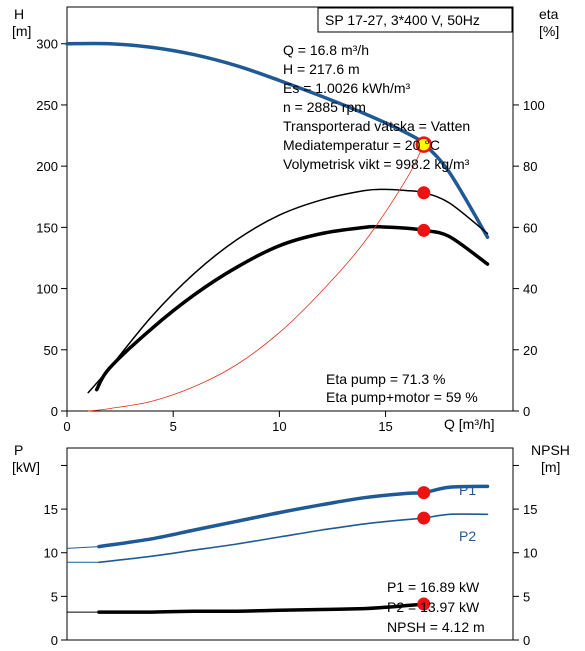  I want to click on info-p2: P2 = 13.97 kW, so click(433, 607).